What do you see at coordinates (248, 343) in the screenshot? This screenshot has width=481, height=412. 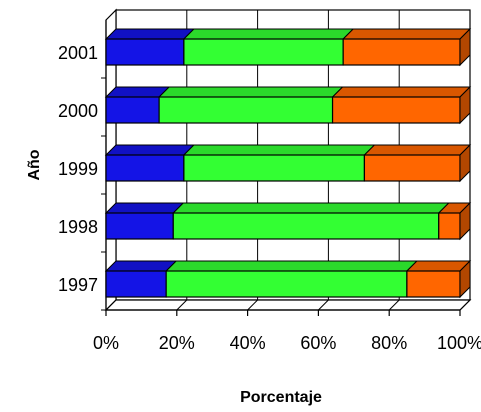 I see `x-tick-label: 40%` at bounding box center [248, 343].